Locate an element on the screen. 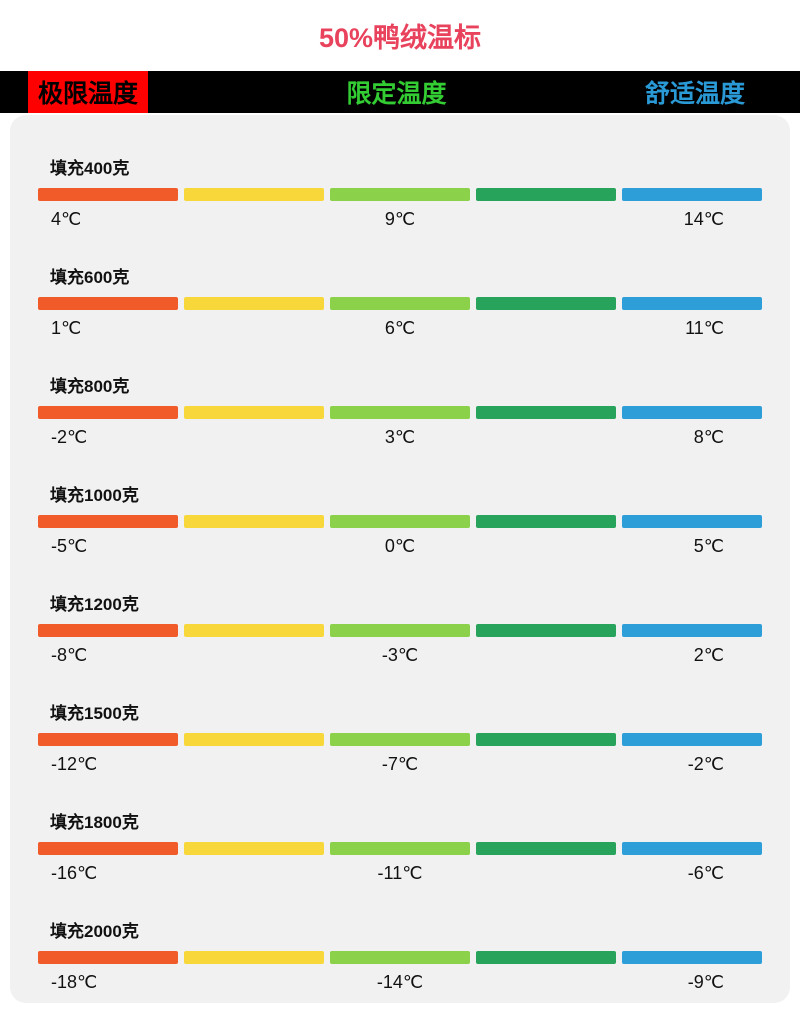  comfort-temp-value: 8℃ is located at coordinates (708, 437).